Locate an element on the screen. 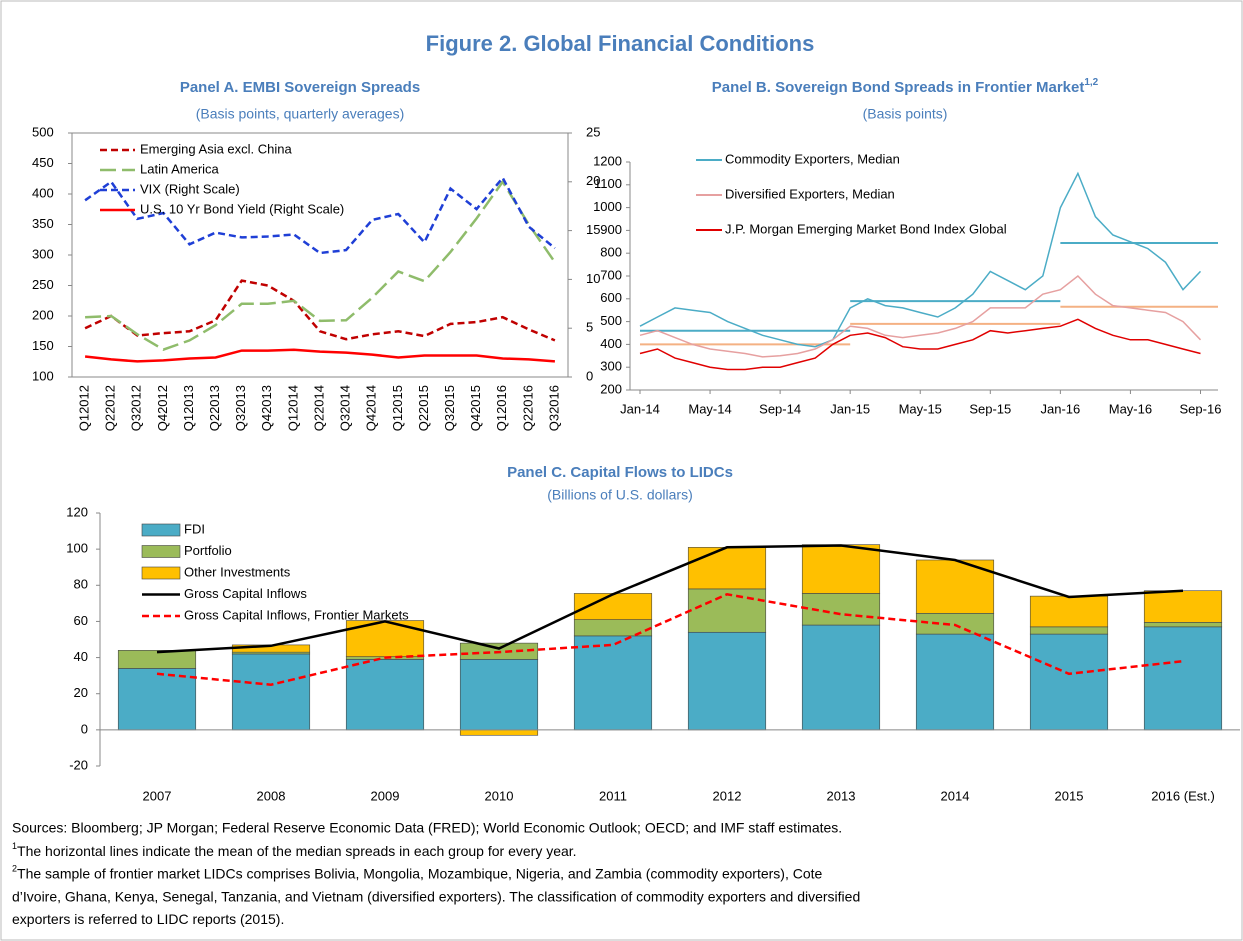 Image resolution: width=1243 pixels, height=941 pixels. y-tick-label: 20 is located at coordinates (81, 692).